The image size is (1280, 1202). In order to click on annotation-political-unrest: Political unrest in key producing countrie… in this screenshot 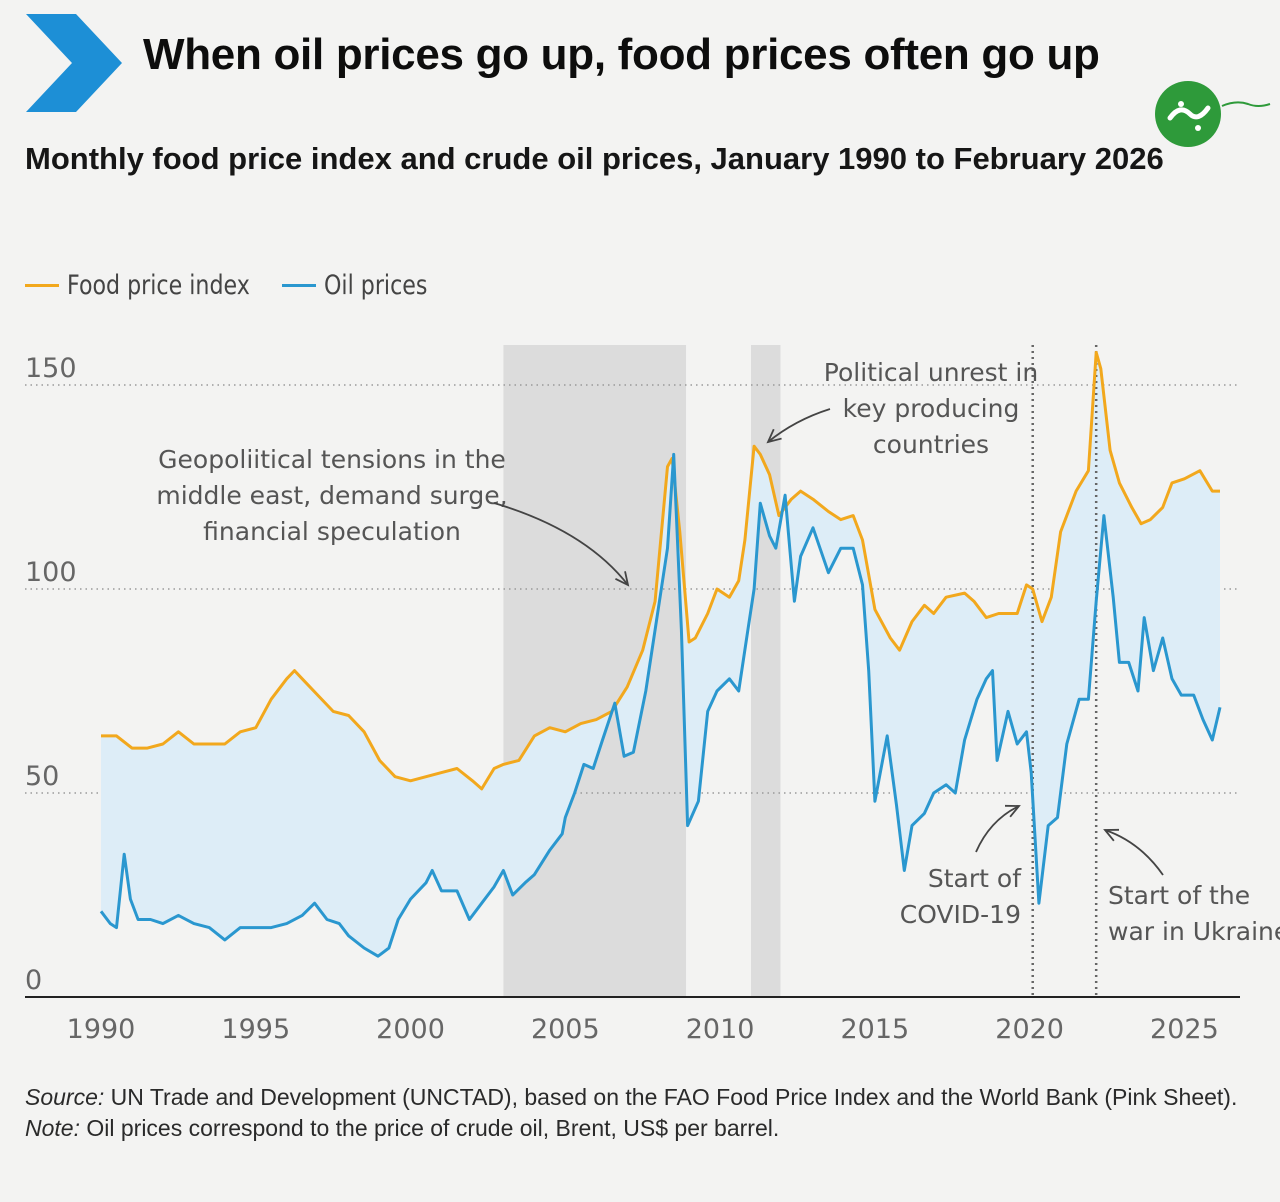, I will do `click(931, 408)`.